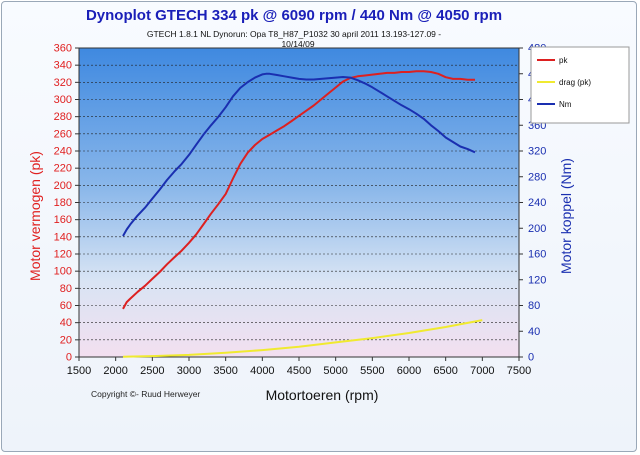 This screenshot has height=455, width=640. What do you see at coordinates (537, 203) in the screenshot?
I see `y-right-tick-label: 240` at bounding box center [537, 203].